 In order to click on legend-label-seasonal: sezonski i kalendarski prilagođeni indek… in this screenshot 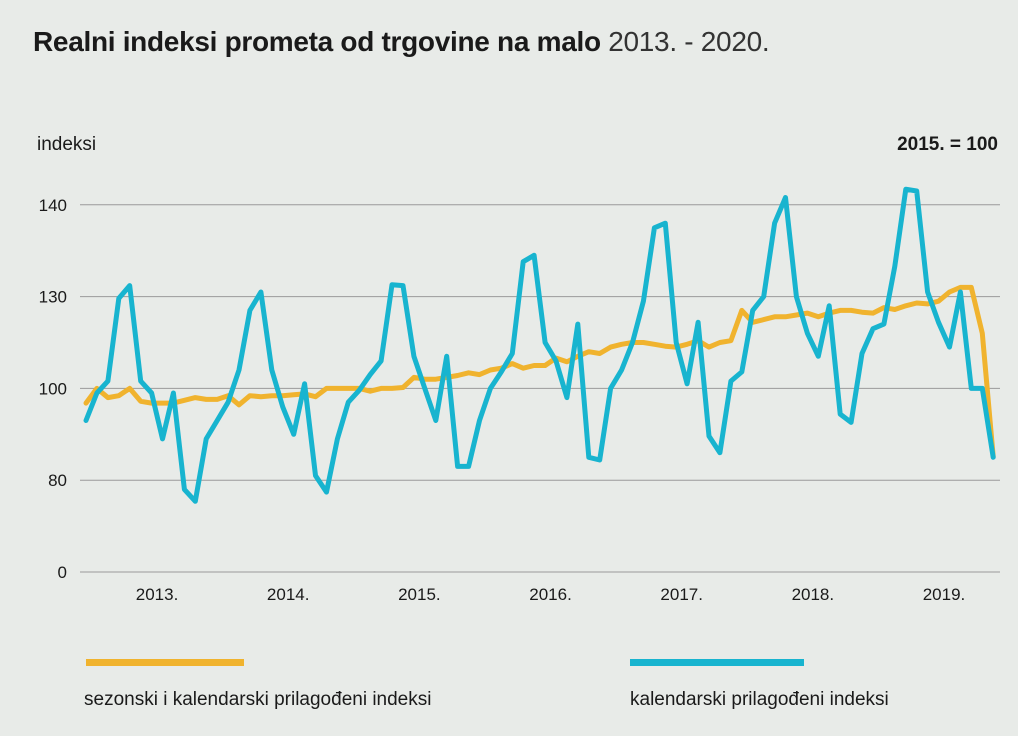, I will do `click(258, 699)`.